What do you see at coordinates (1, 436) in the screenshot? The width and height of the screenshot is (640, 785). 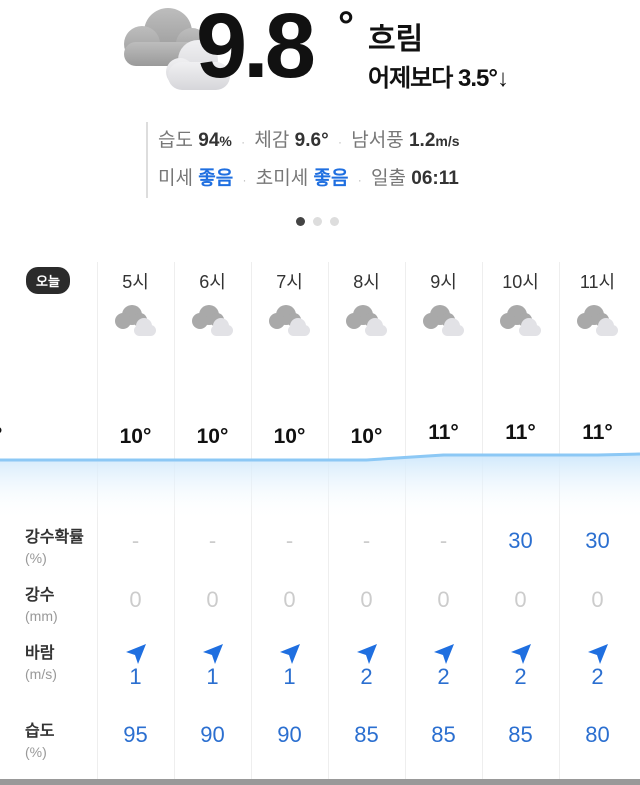 I see `previous-temp-fragment: °` at bounding box center [1, 436].